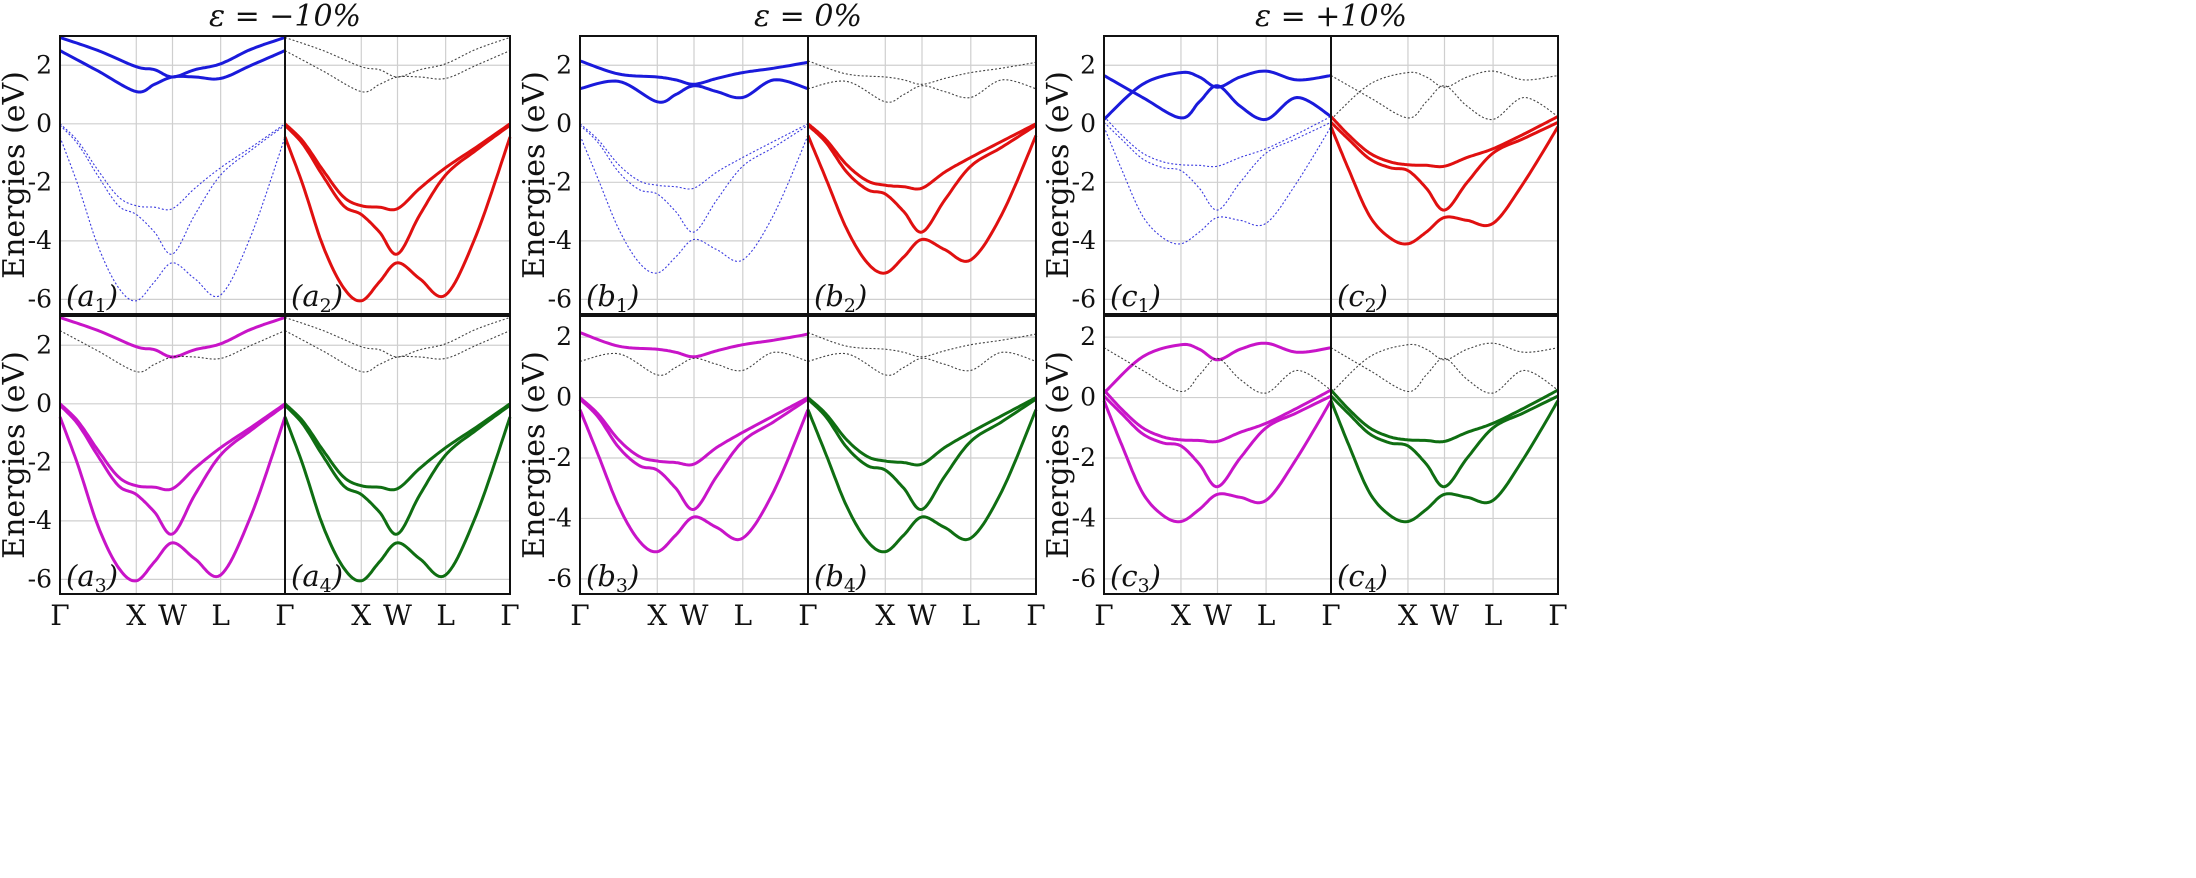  I want to click on band-panel: (a3), so click(172, 456).